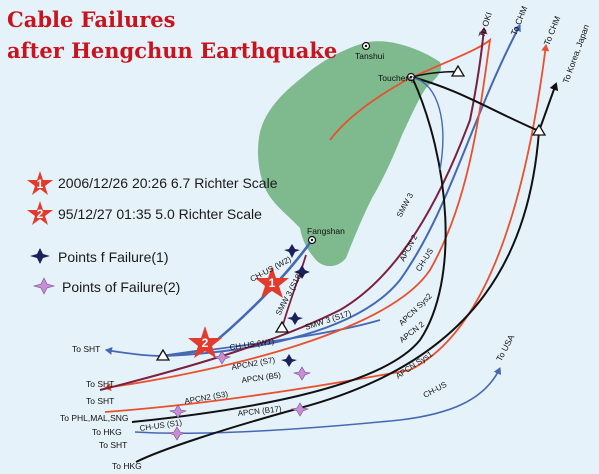 The width and height of the screenshot is (599, 474). Describe the element at coordinates (411, 77) in the screenshot. I see `landing-toucheng` at that location.